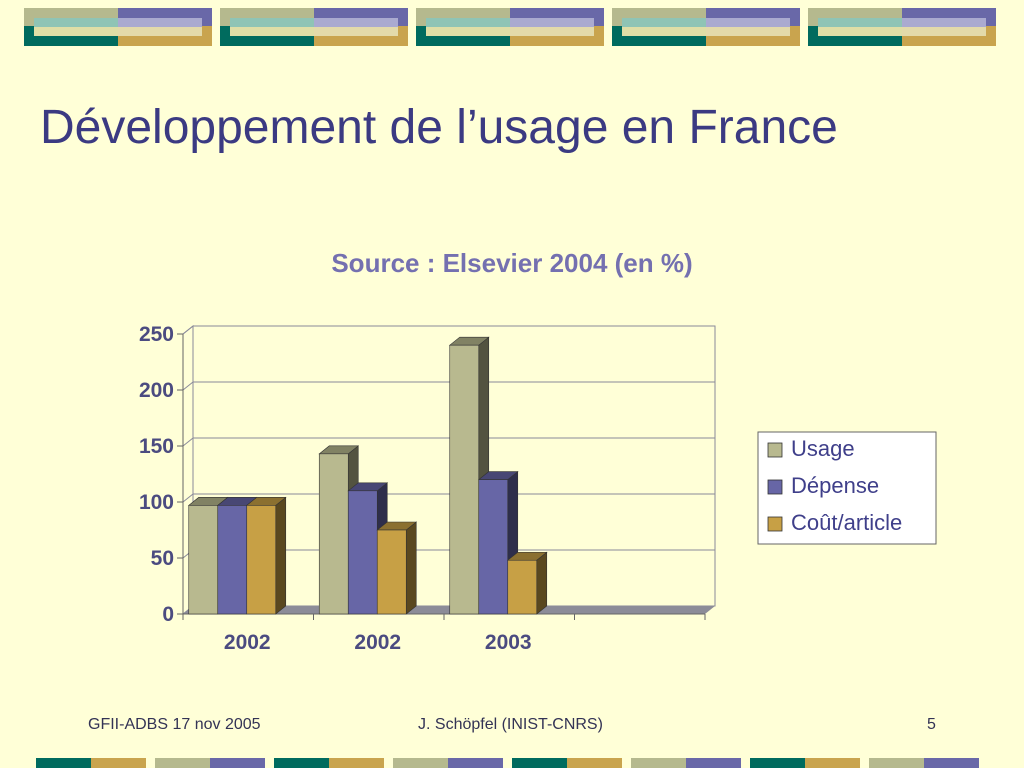 This screenshot has height=768, width=1024. What do you see at coordinates (156, 502) in the screenshot?
I see `y-tick-label: 100` at bounding box center [156, 502].